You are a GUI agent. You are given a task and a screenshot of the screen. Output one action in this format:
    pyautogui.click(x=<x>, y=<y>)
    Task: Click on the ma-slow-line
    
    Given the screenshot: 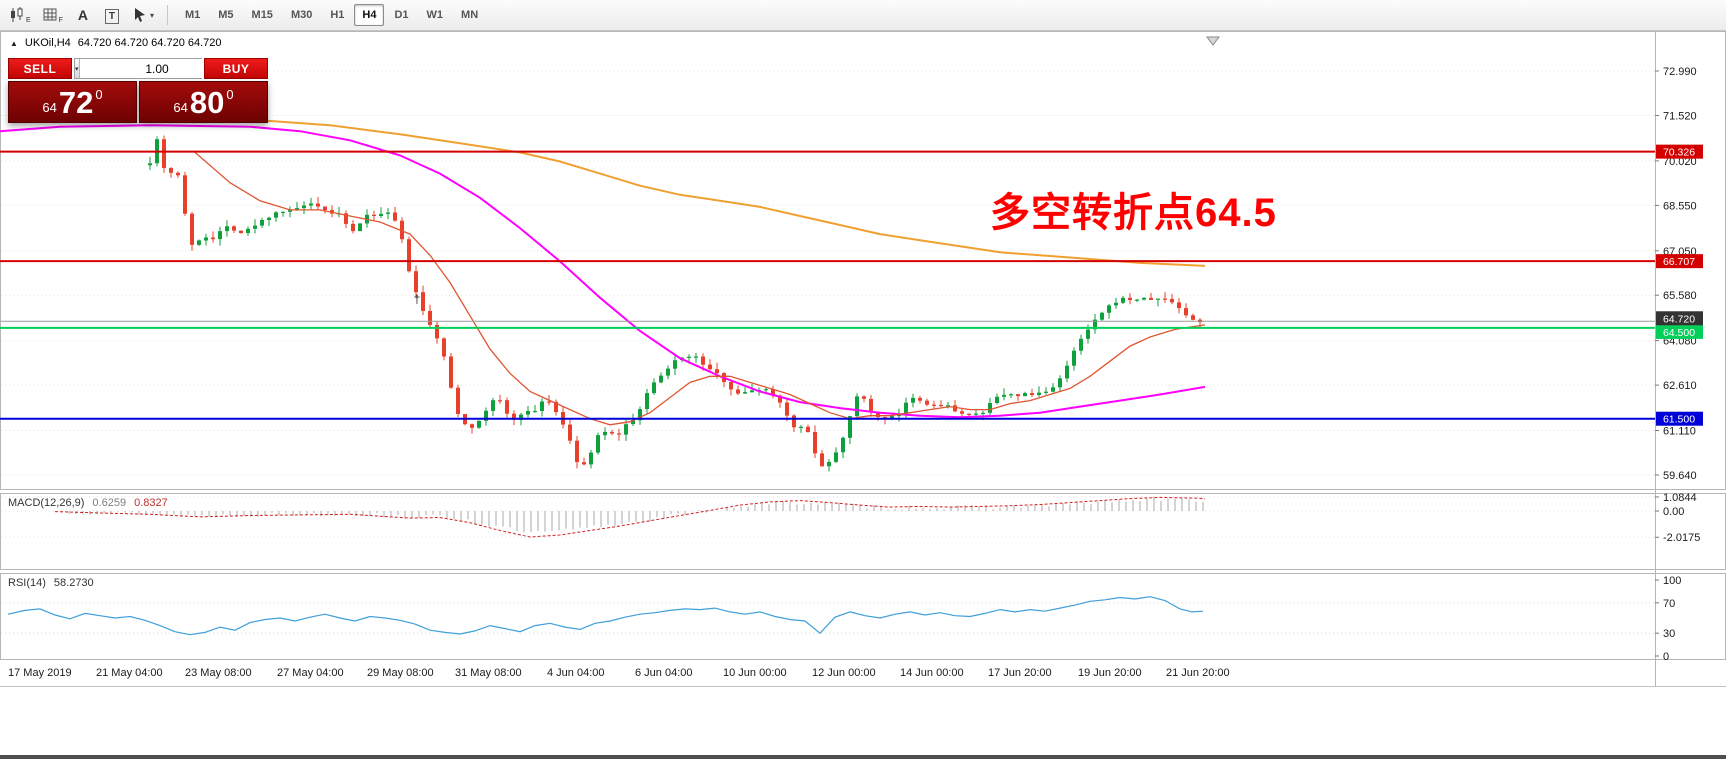 What is the action you would take?
    pyautogui.click(x=735, y=193)
    